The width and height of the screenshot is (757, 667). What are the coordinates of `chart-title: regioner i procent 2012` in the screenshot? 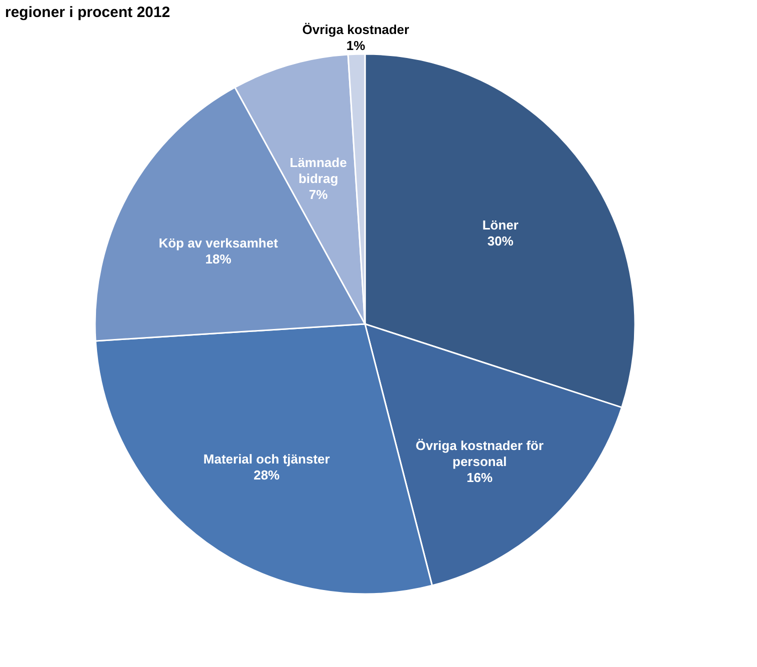 It's located at (87, 12).